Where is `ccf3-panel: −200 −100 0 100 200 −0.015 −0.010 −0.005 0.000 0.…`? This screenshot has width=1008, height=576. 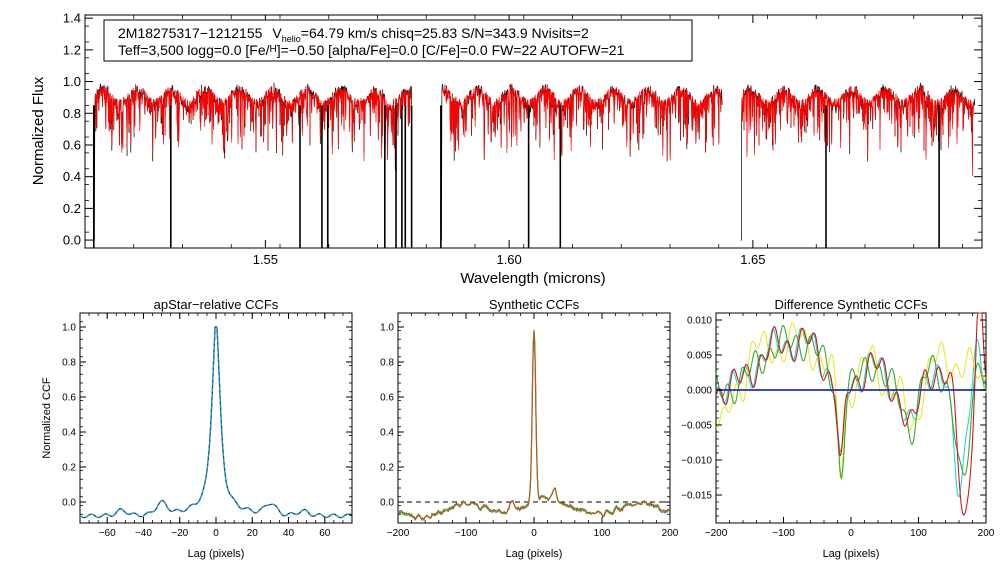 ccf3-panel: −200 −100 0 100 200 −0.015 −0.010 −0.005 0.000 0.… is located at coordinates (838, 428).